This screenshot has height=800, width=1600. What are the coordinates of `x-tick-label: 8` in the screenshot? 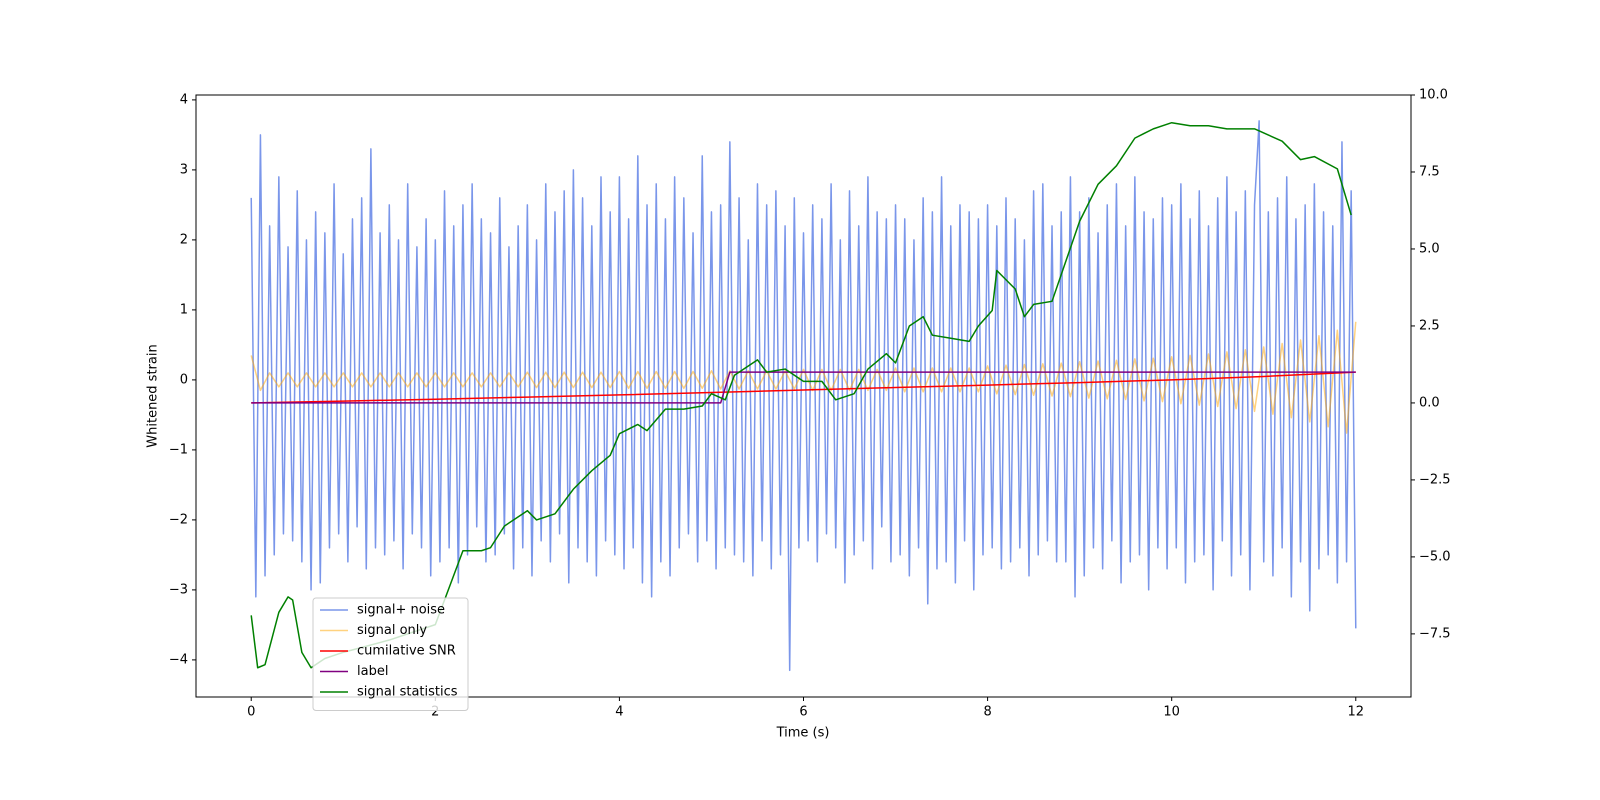 It's located at (987, 712).